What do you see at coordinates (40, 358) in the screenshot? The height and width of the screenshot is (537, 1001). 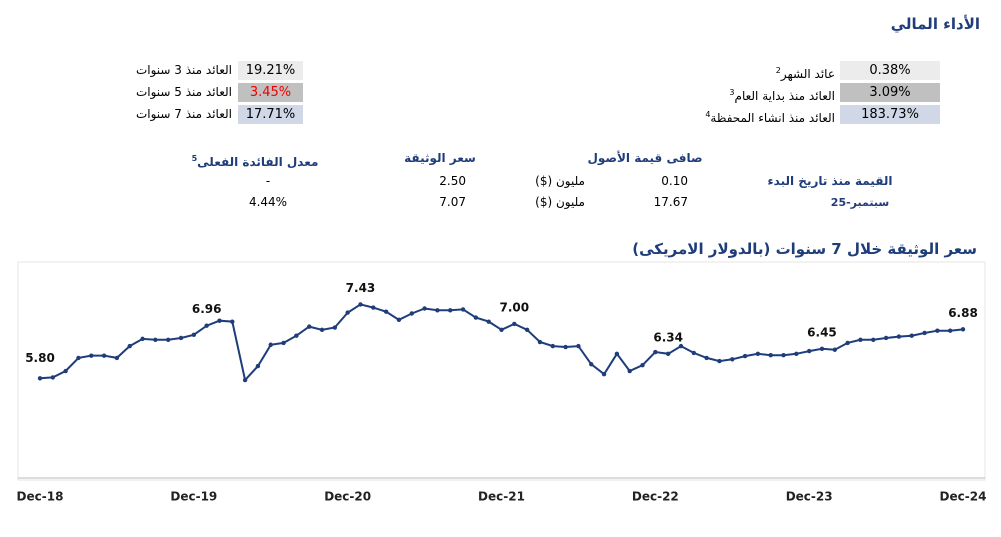 I see `data-label: 5.80` at bounding box center [40, 358].